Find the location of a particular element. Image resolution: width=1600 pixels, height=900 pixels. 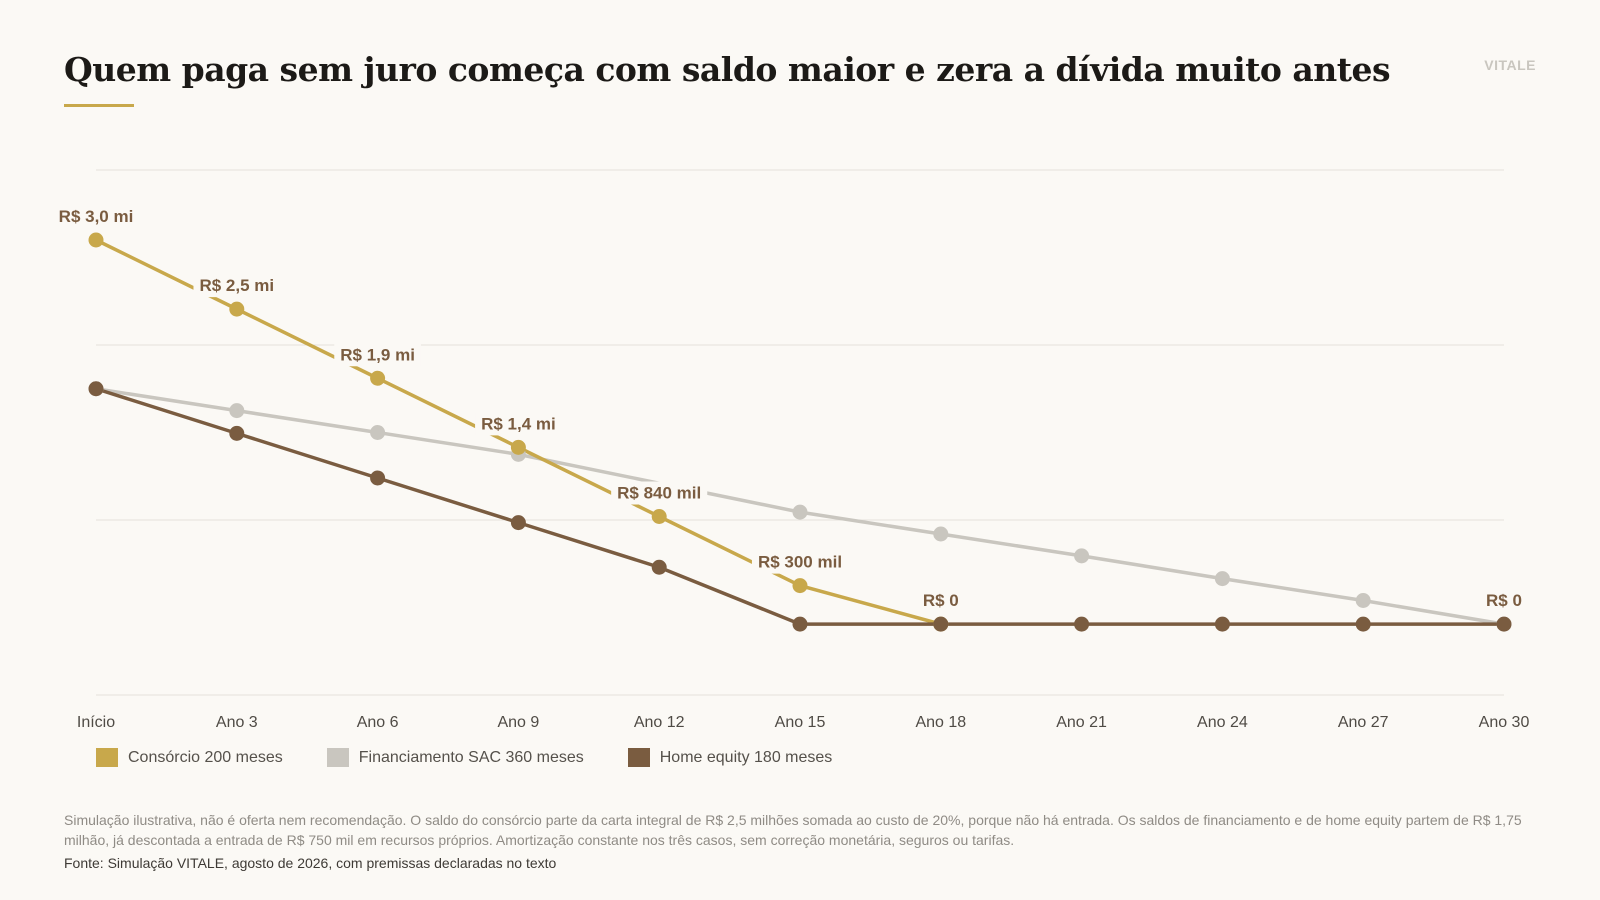

x-tick-label: Ano 3 is located at coordinates (237, 722).